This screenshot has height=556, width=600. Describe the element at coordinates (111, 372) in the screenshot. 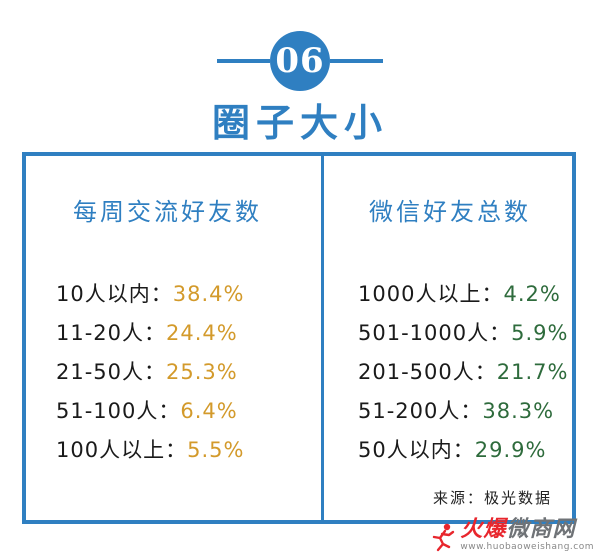

I see `row-label: 21-50人：` at that location.